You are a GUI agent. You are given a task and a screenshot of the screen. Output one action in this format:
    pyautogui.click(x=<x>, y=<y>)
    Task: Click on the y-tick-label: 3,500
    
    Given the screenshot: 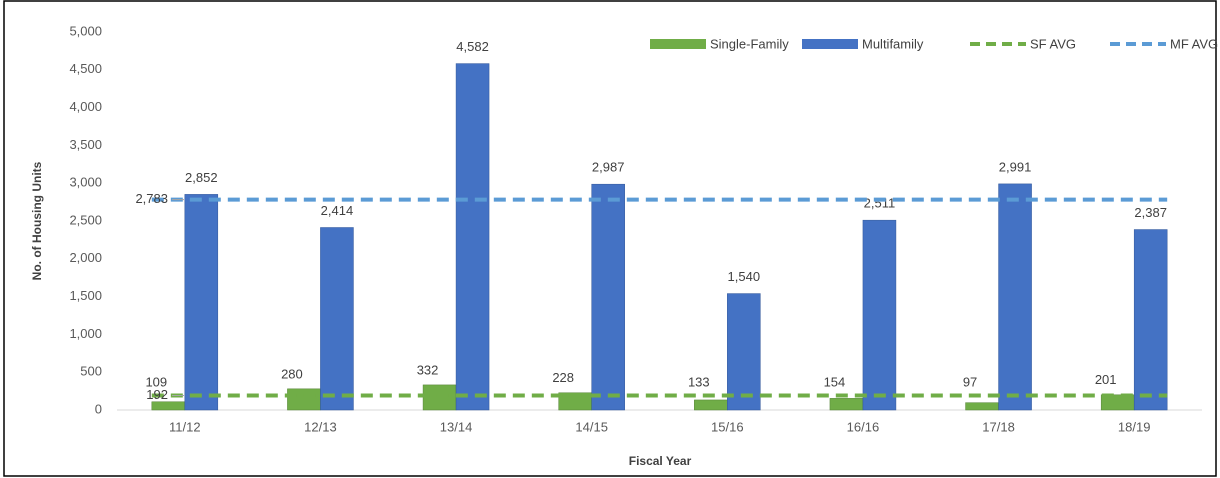 What is the action you would take?
    pyautogui.click(x=85, y=144)
    